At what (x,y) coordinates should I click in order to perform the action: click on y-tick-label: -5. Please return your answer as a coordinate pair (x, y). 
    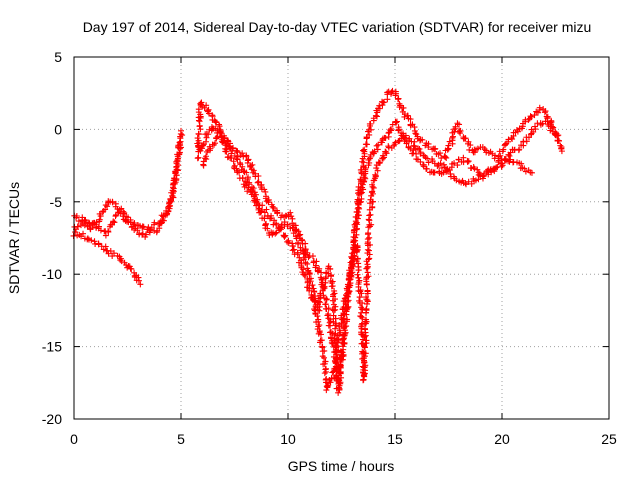
    Looking at the image, I should click on (56, 202).